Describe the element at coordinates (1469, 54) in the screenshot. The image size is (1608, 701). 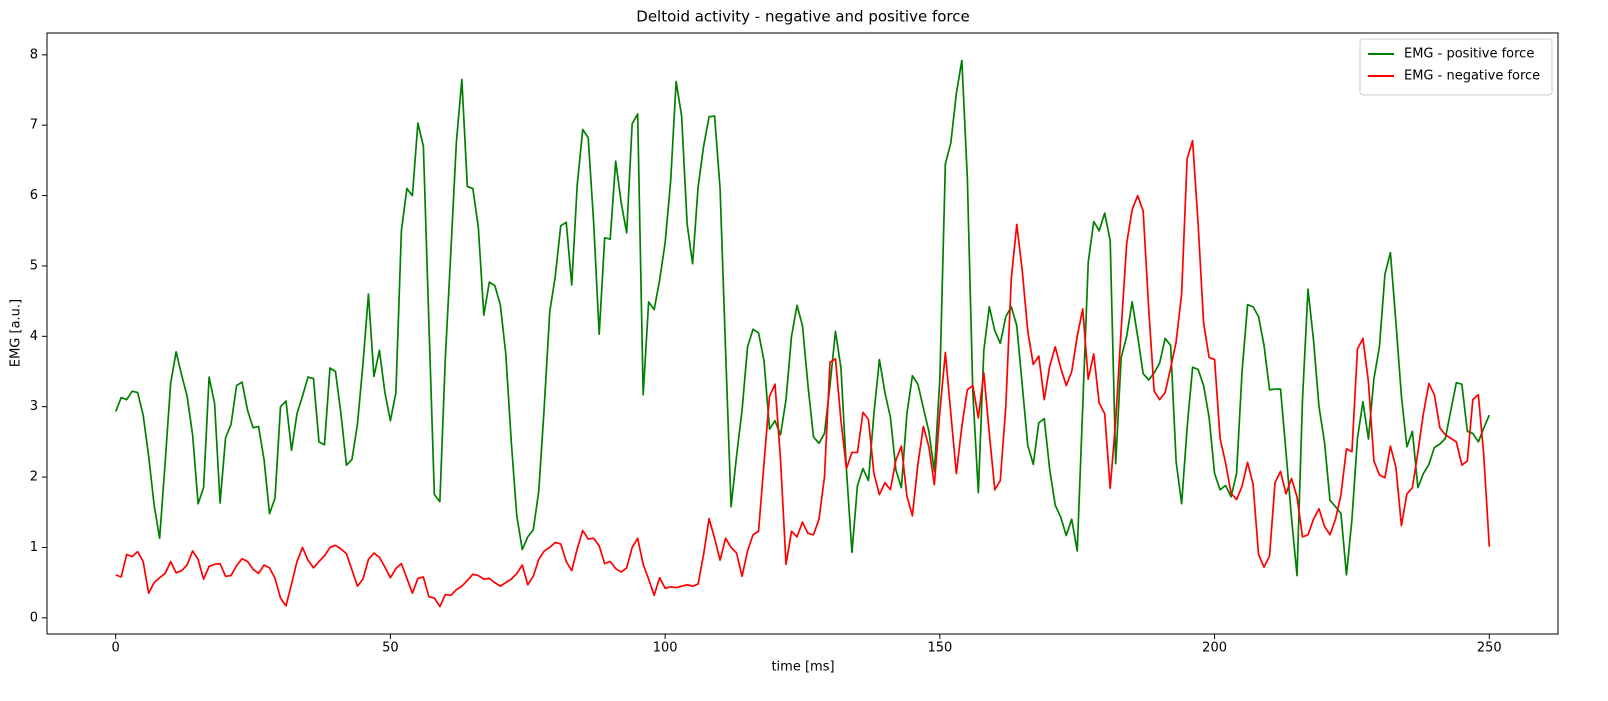
I see `legend-label: EMG - positive force` at that location.